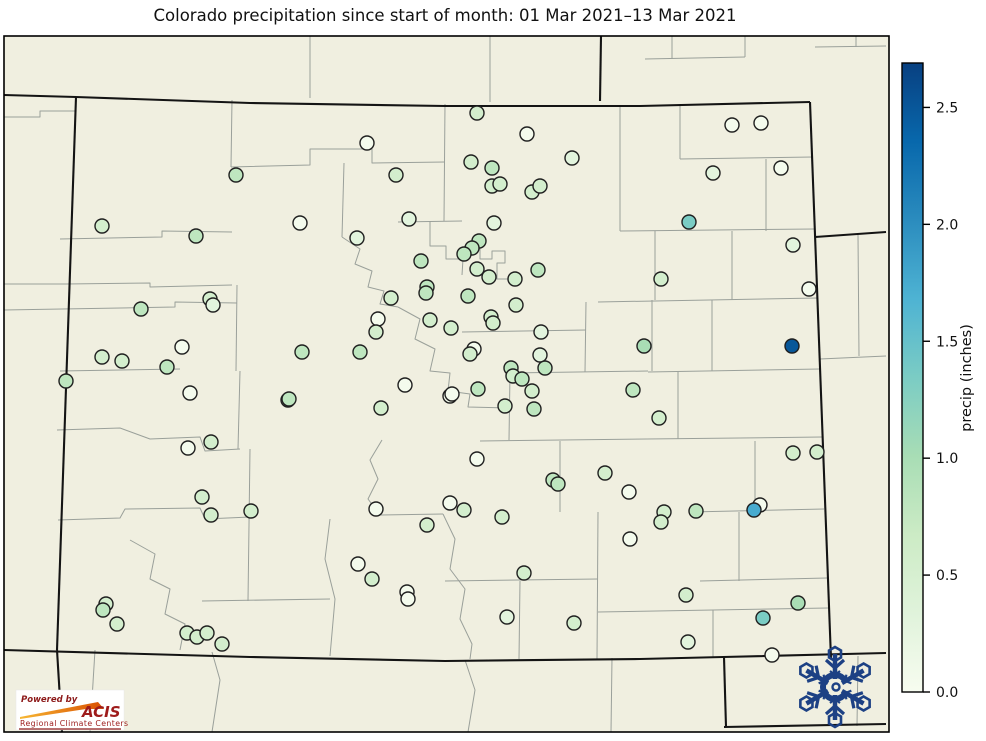 This screenshot has height=741, width=986. Describe the element at coordinates (49, 700) in the screenshot. I see `acis-powered-by-text: Powered by` at that location.